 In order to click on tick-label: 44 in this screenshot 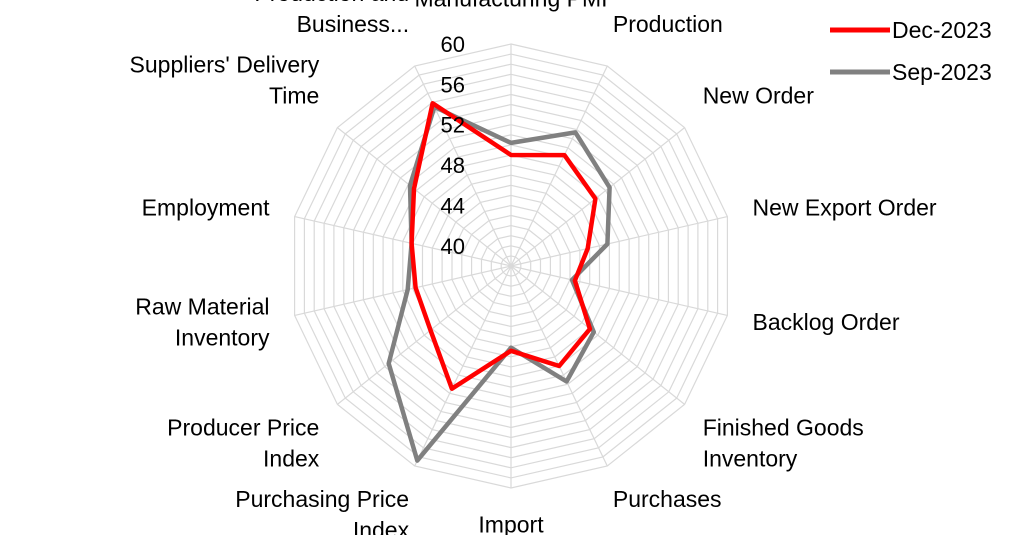, I will do `click(453, 206)`.